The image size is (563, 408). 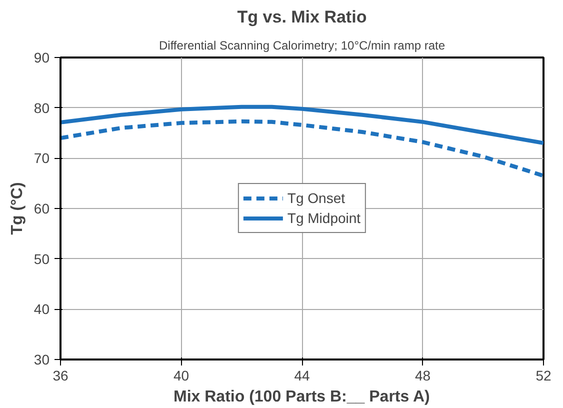 What do you see at coordinates (181, 376) in the screenshot?
I see `x-tick-label: 40` at bounding box center [181, 376].